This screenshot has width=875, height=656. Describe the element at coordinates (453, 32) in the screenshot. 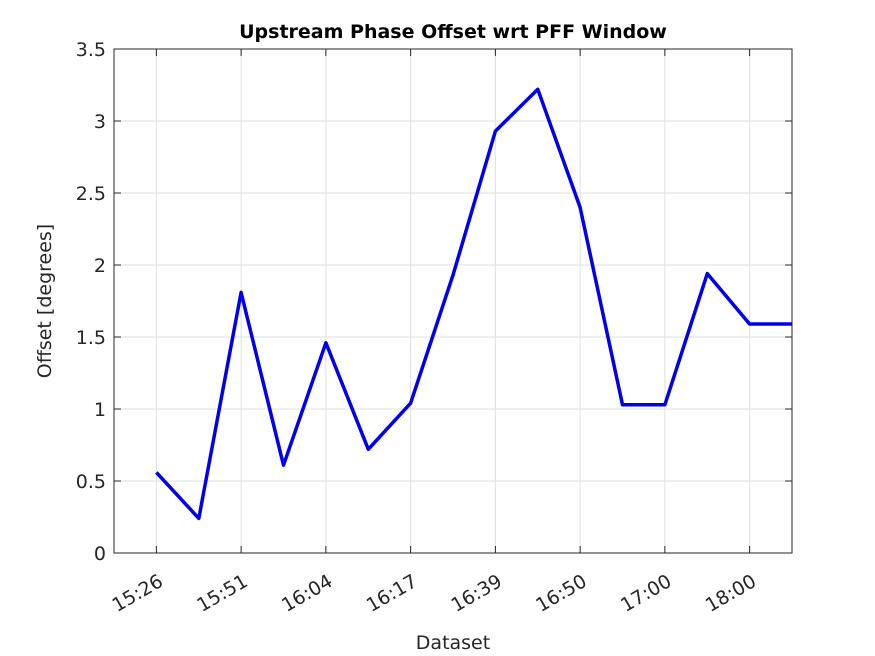

I see `chart-title: Upstream Phase Offset wrt PFF Window` at that location.